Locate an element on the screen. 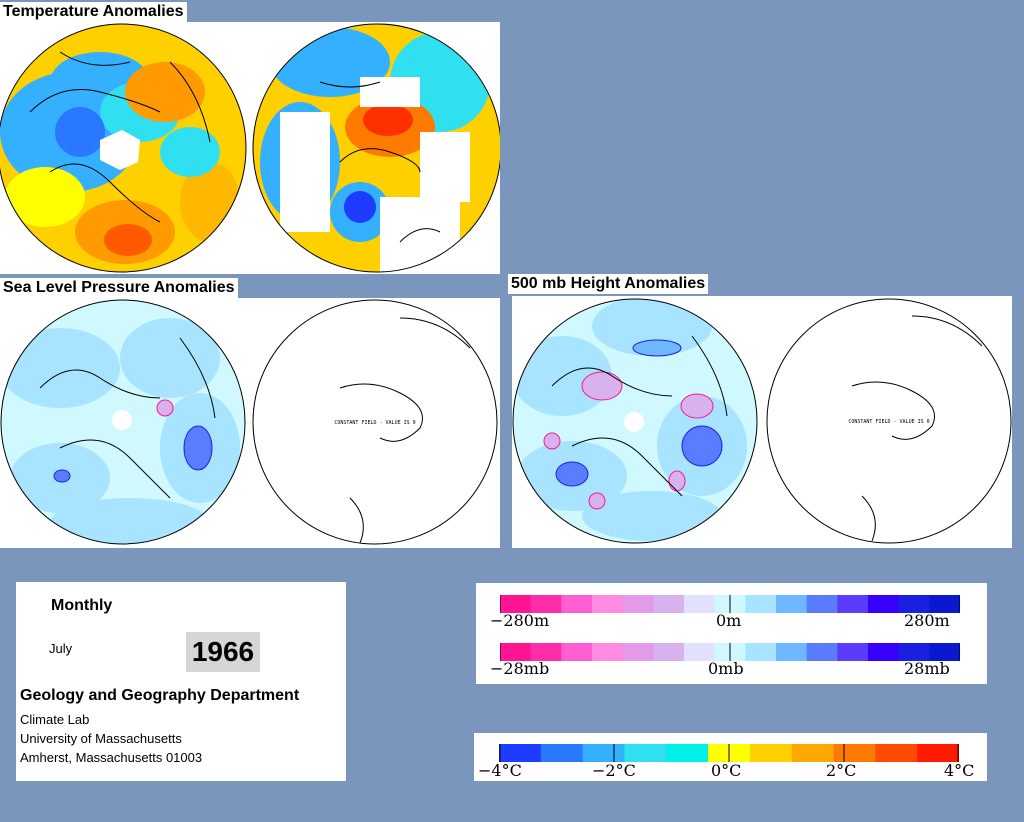 The height and width of the screenshot is (822, 1024). temperature-maps is located at coordinates (250, 148).